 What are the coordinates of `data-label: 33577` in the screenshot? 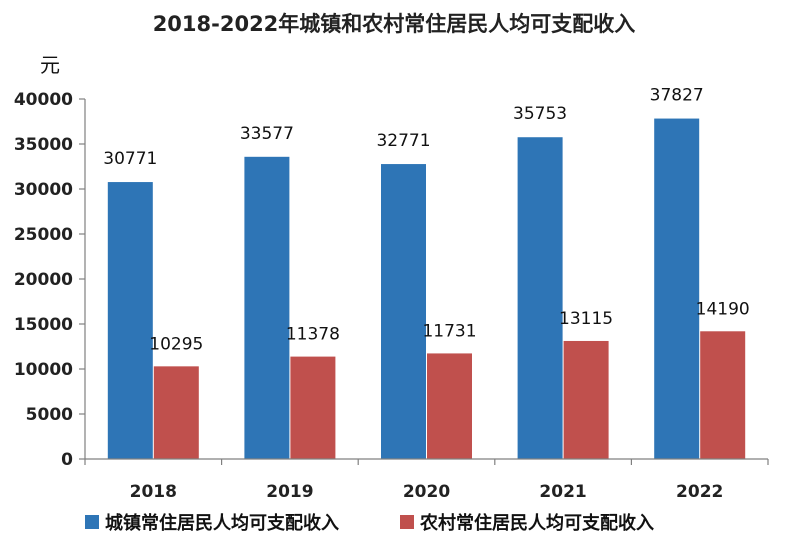 It's located at (267, 134).